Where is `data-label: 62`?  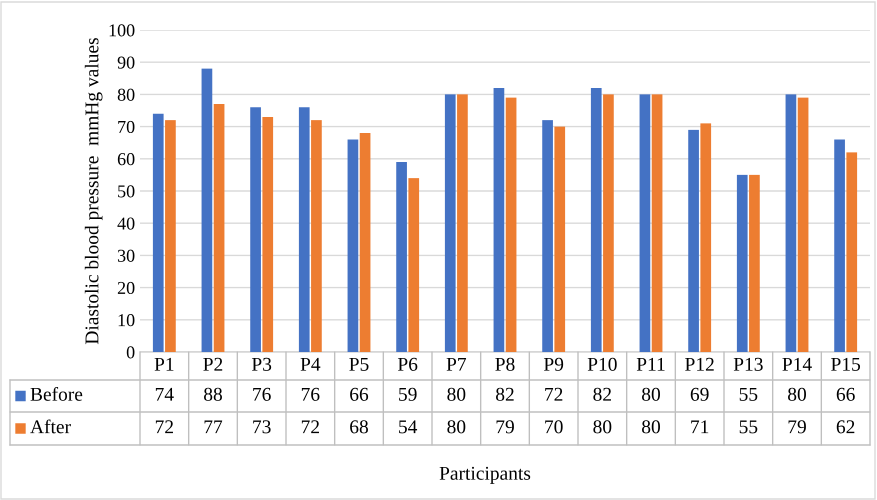 data-label: 62 is located at coordinates (845, 427).